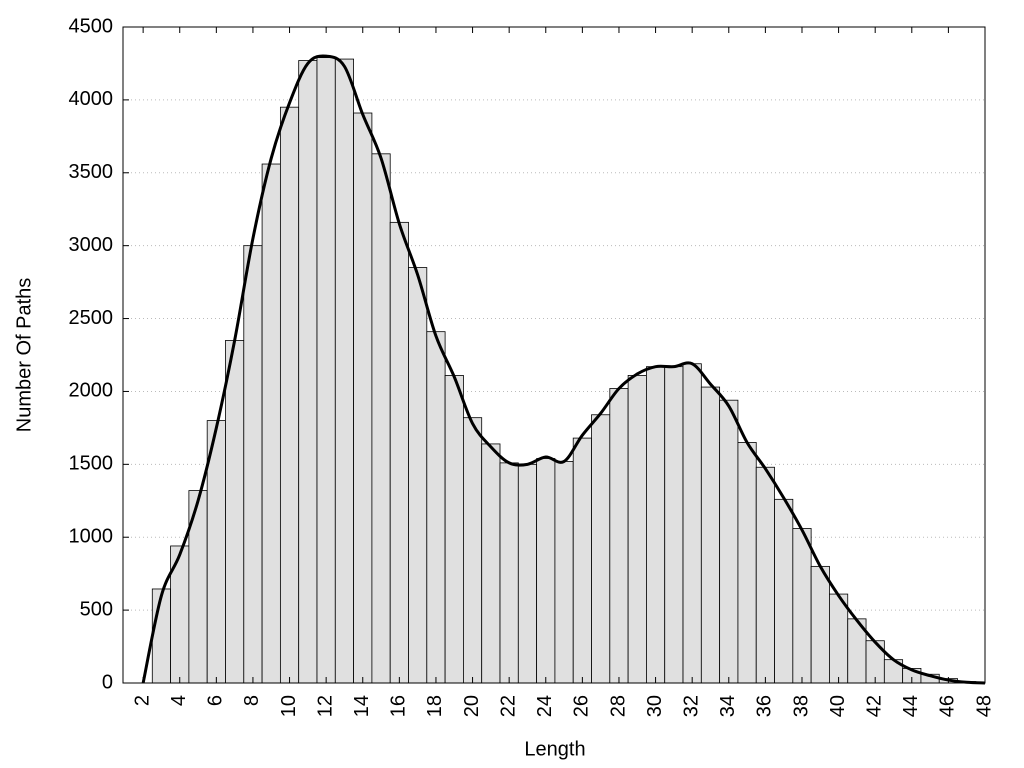  Describe the element at coordinates (325, 706) in the screenshot. I see `x-tick-label: 12` at that location.